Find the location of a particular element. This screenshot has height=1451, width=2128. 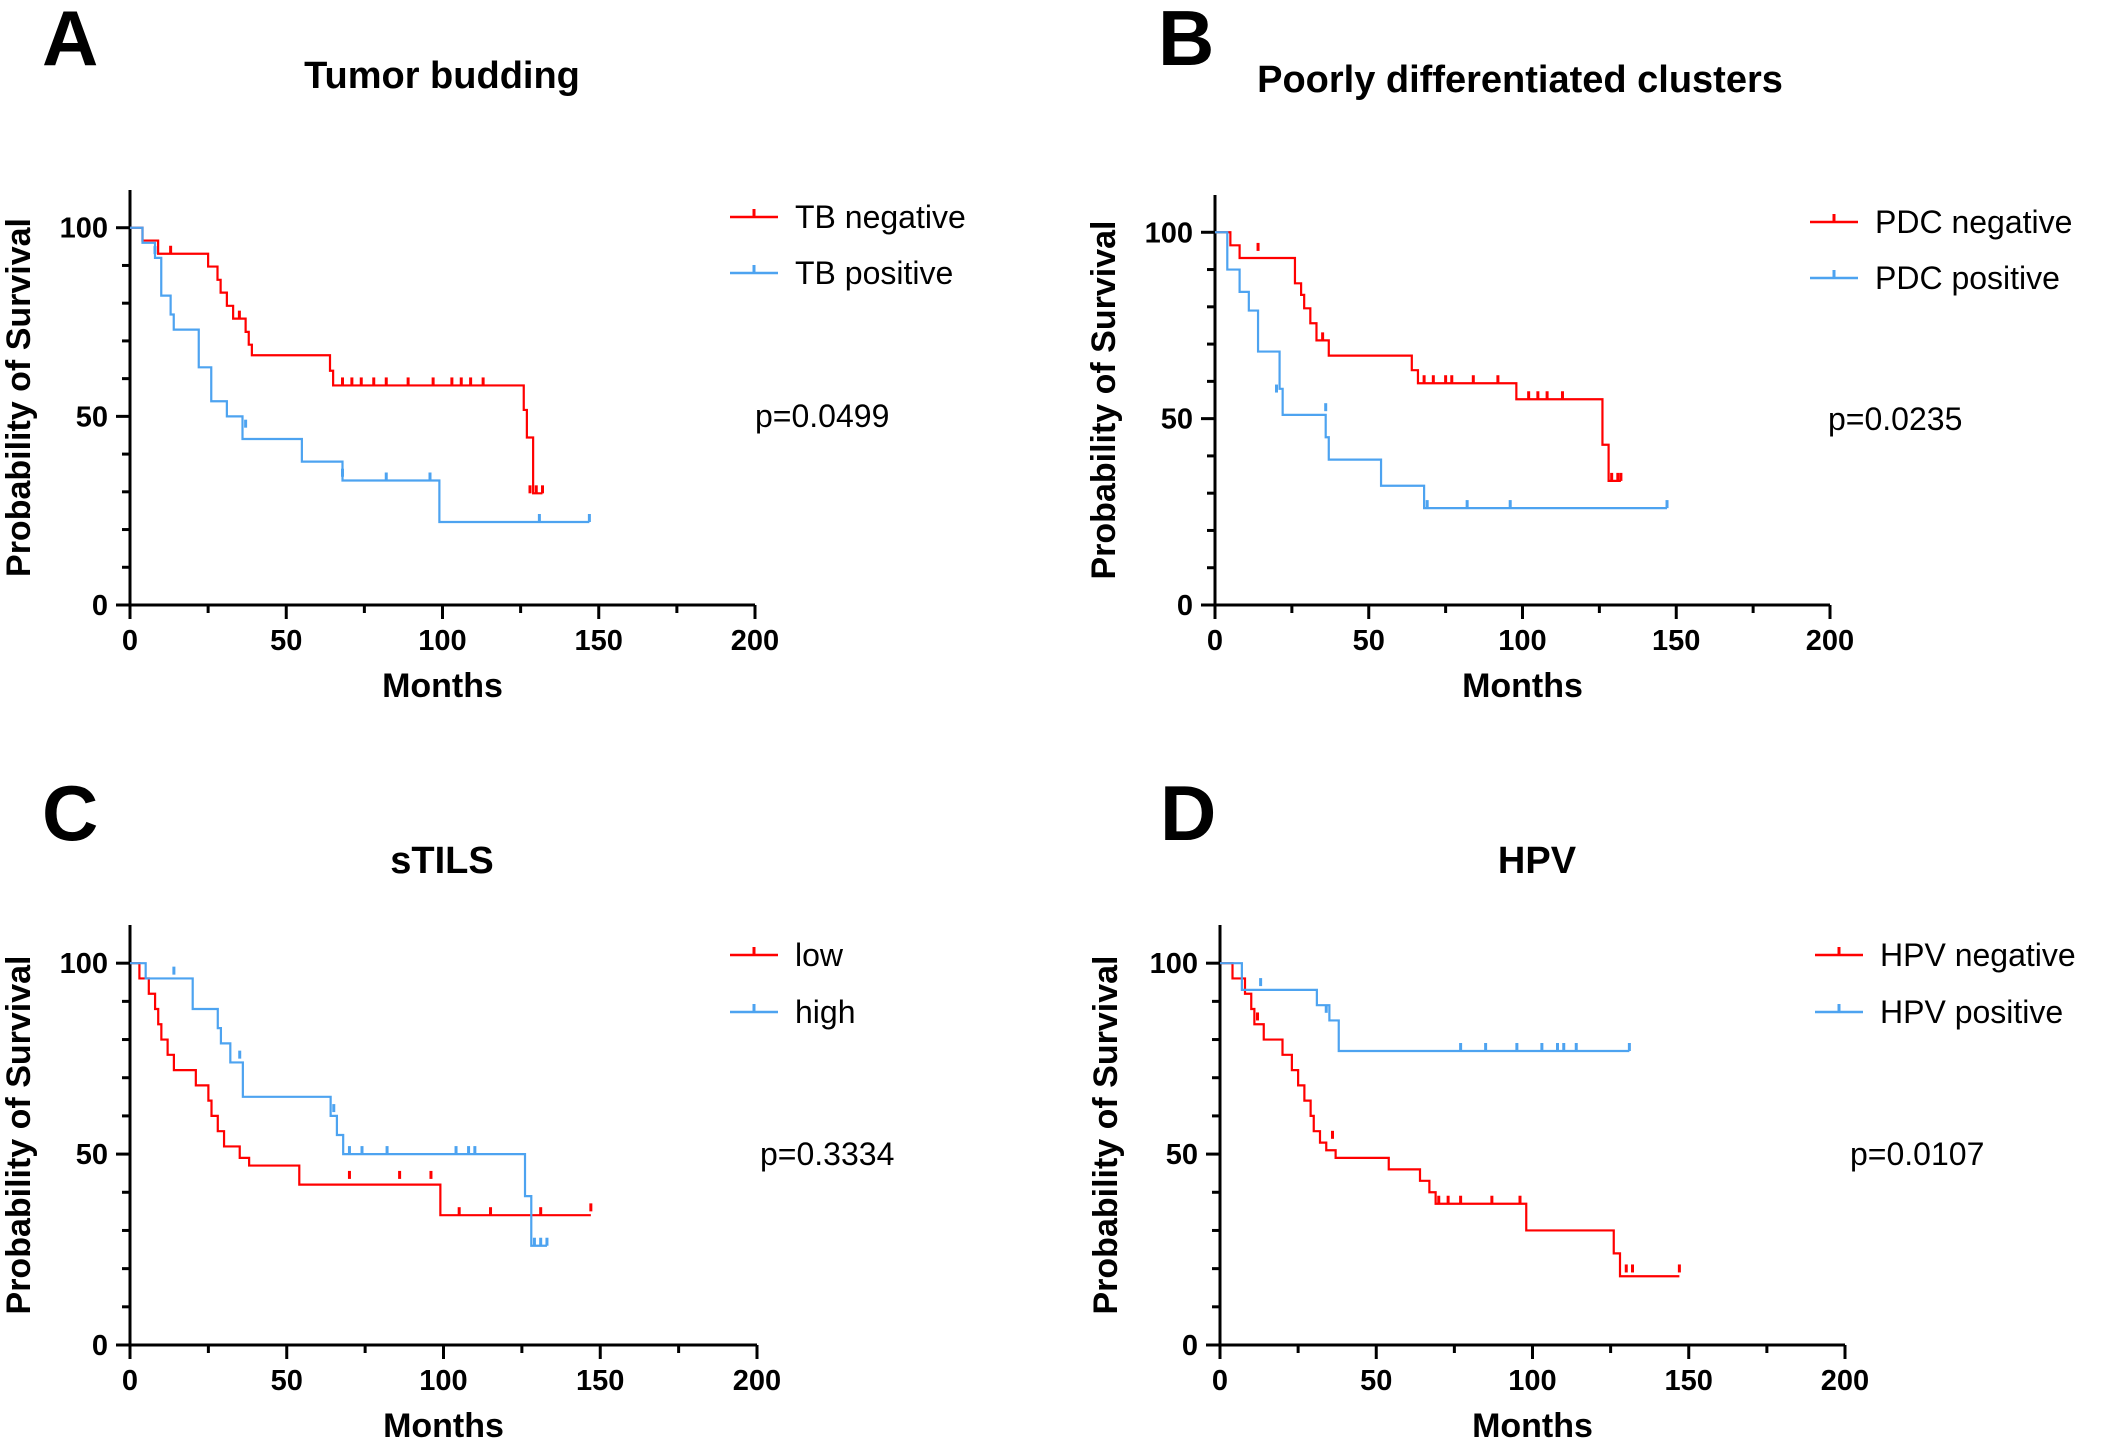

legend-item: TB positive is located at coordinates (841, 273).